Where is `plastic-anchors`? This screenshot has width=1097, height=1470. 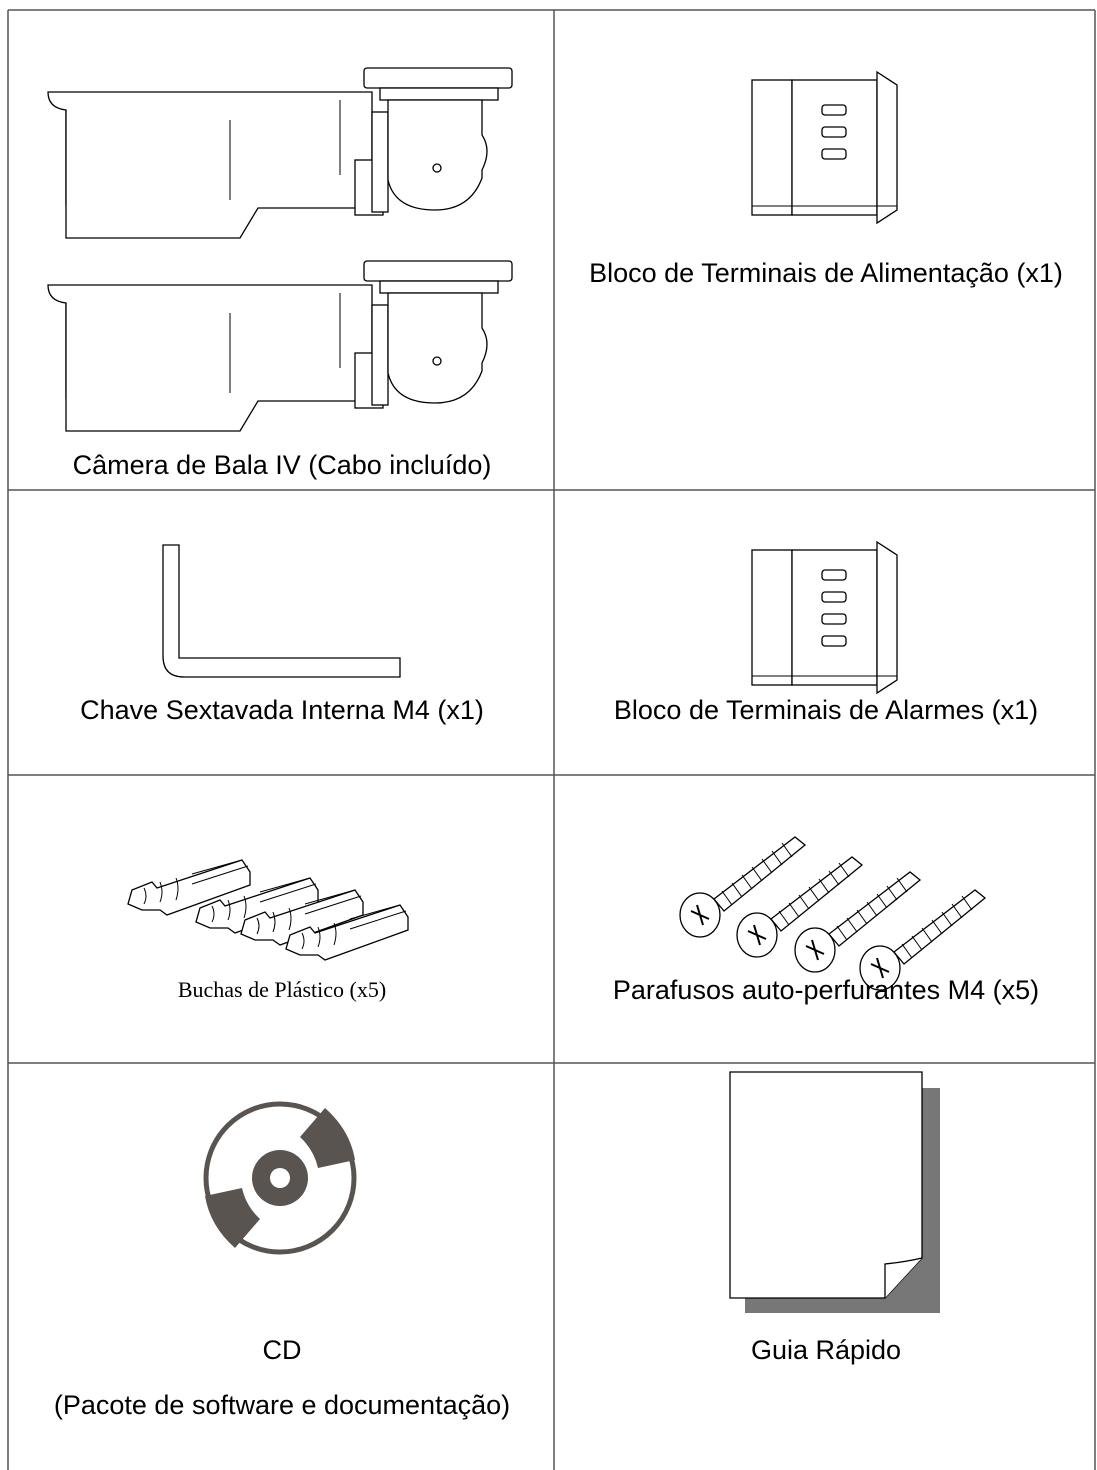 plastic-anchors is located at coordinates (268, 910).